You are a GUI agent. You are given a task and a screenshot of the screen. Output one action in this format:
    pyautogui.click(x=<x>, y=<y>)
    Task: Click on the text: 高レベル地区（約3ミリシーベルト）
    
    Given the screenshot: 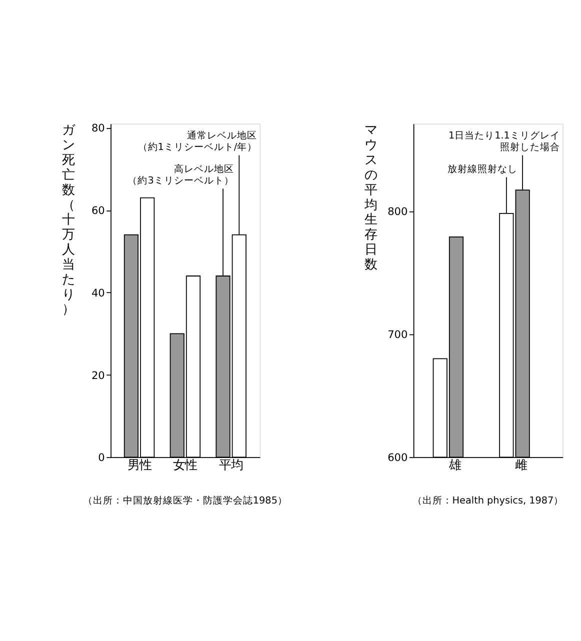 What is the action you would take?
    pyautogui.click(x=181, y=174)
    